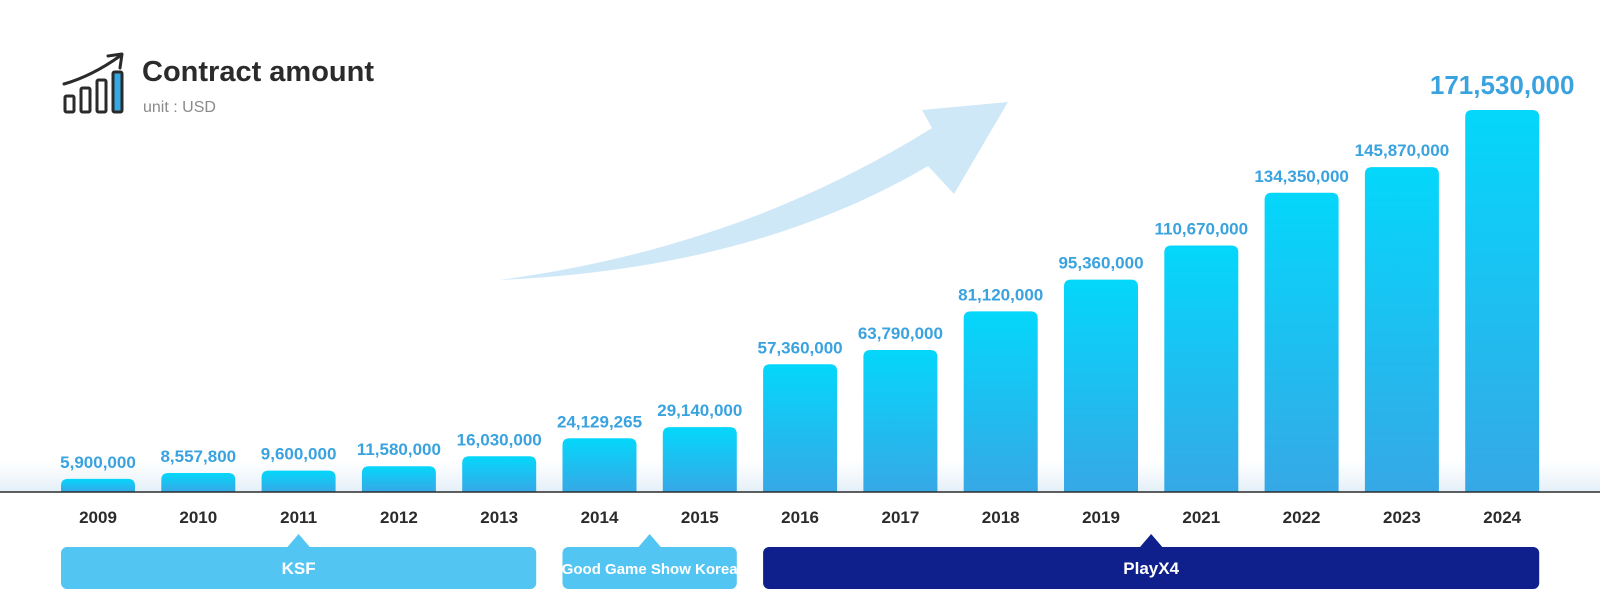 This screenshot has width=1600, height=603. I want to click on x-tick-label: 2019, so click(1101, 517).